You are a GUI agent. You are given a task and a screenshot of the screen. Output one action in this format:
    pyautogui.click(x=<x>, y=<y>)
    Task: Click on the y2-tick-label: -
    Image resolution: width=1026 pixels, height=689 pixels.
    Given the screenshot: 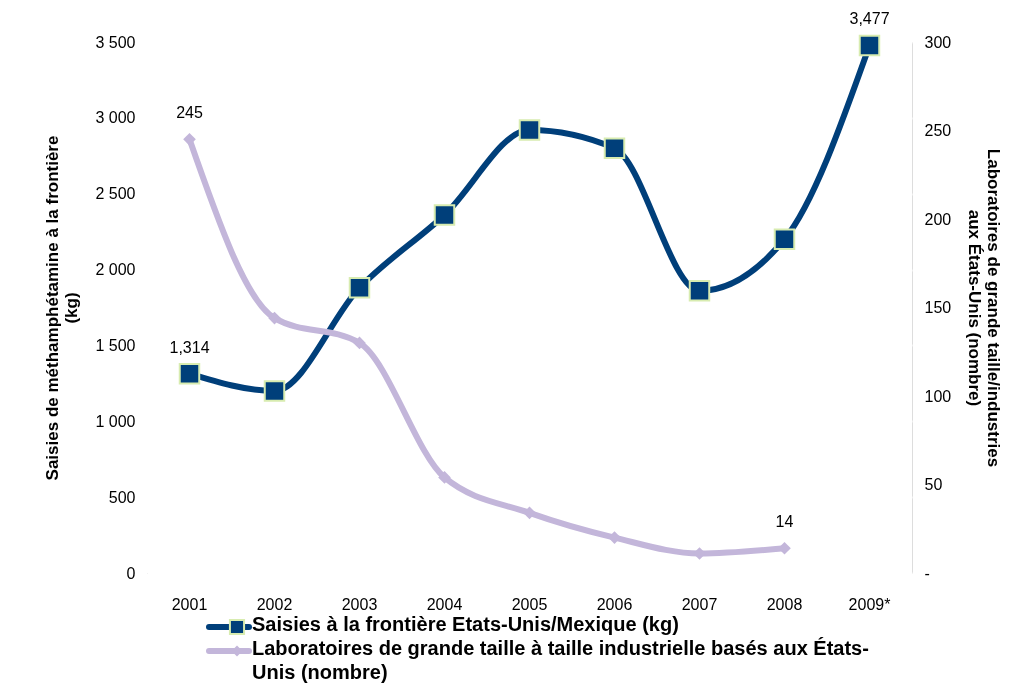 What is the action you would take?
    pyautogui.click(x=927, y=573)
    